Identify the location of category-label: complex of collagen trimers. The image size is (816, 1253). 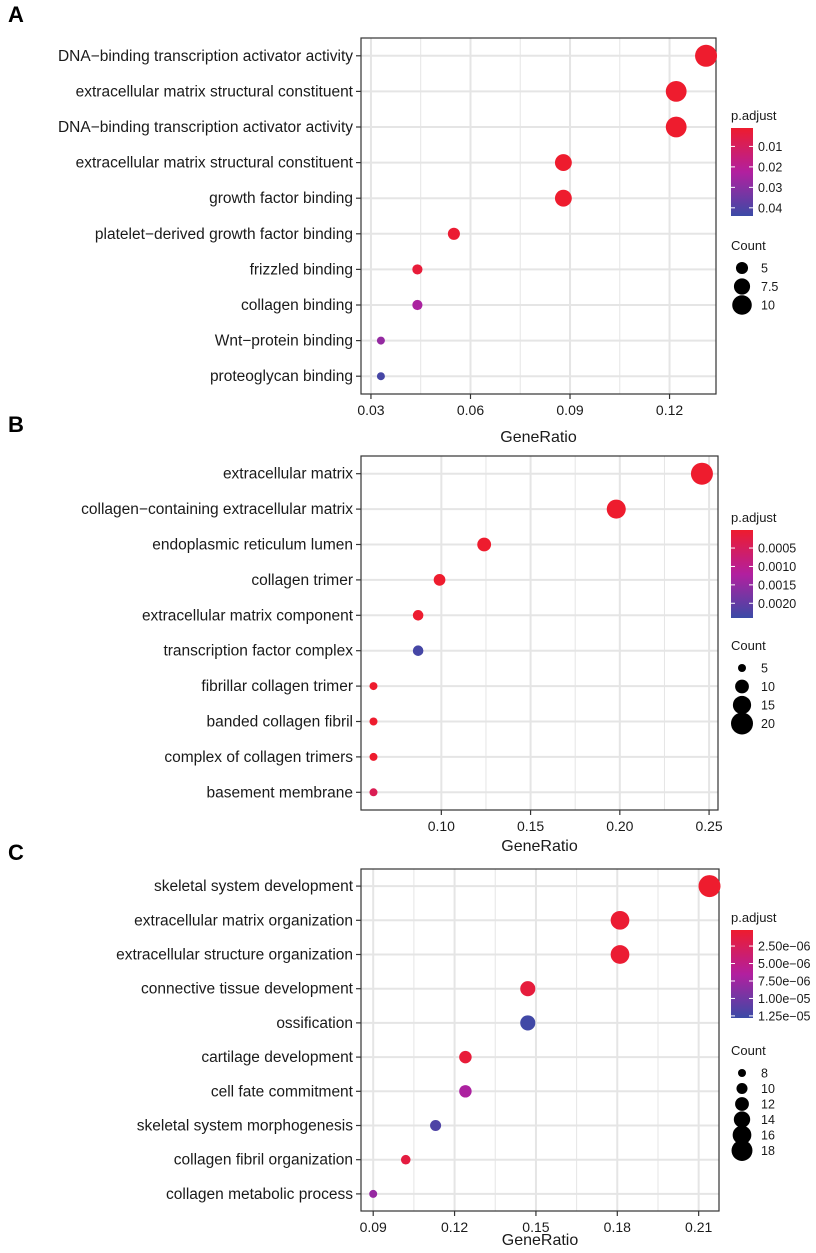
(258, 757).